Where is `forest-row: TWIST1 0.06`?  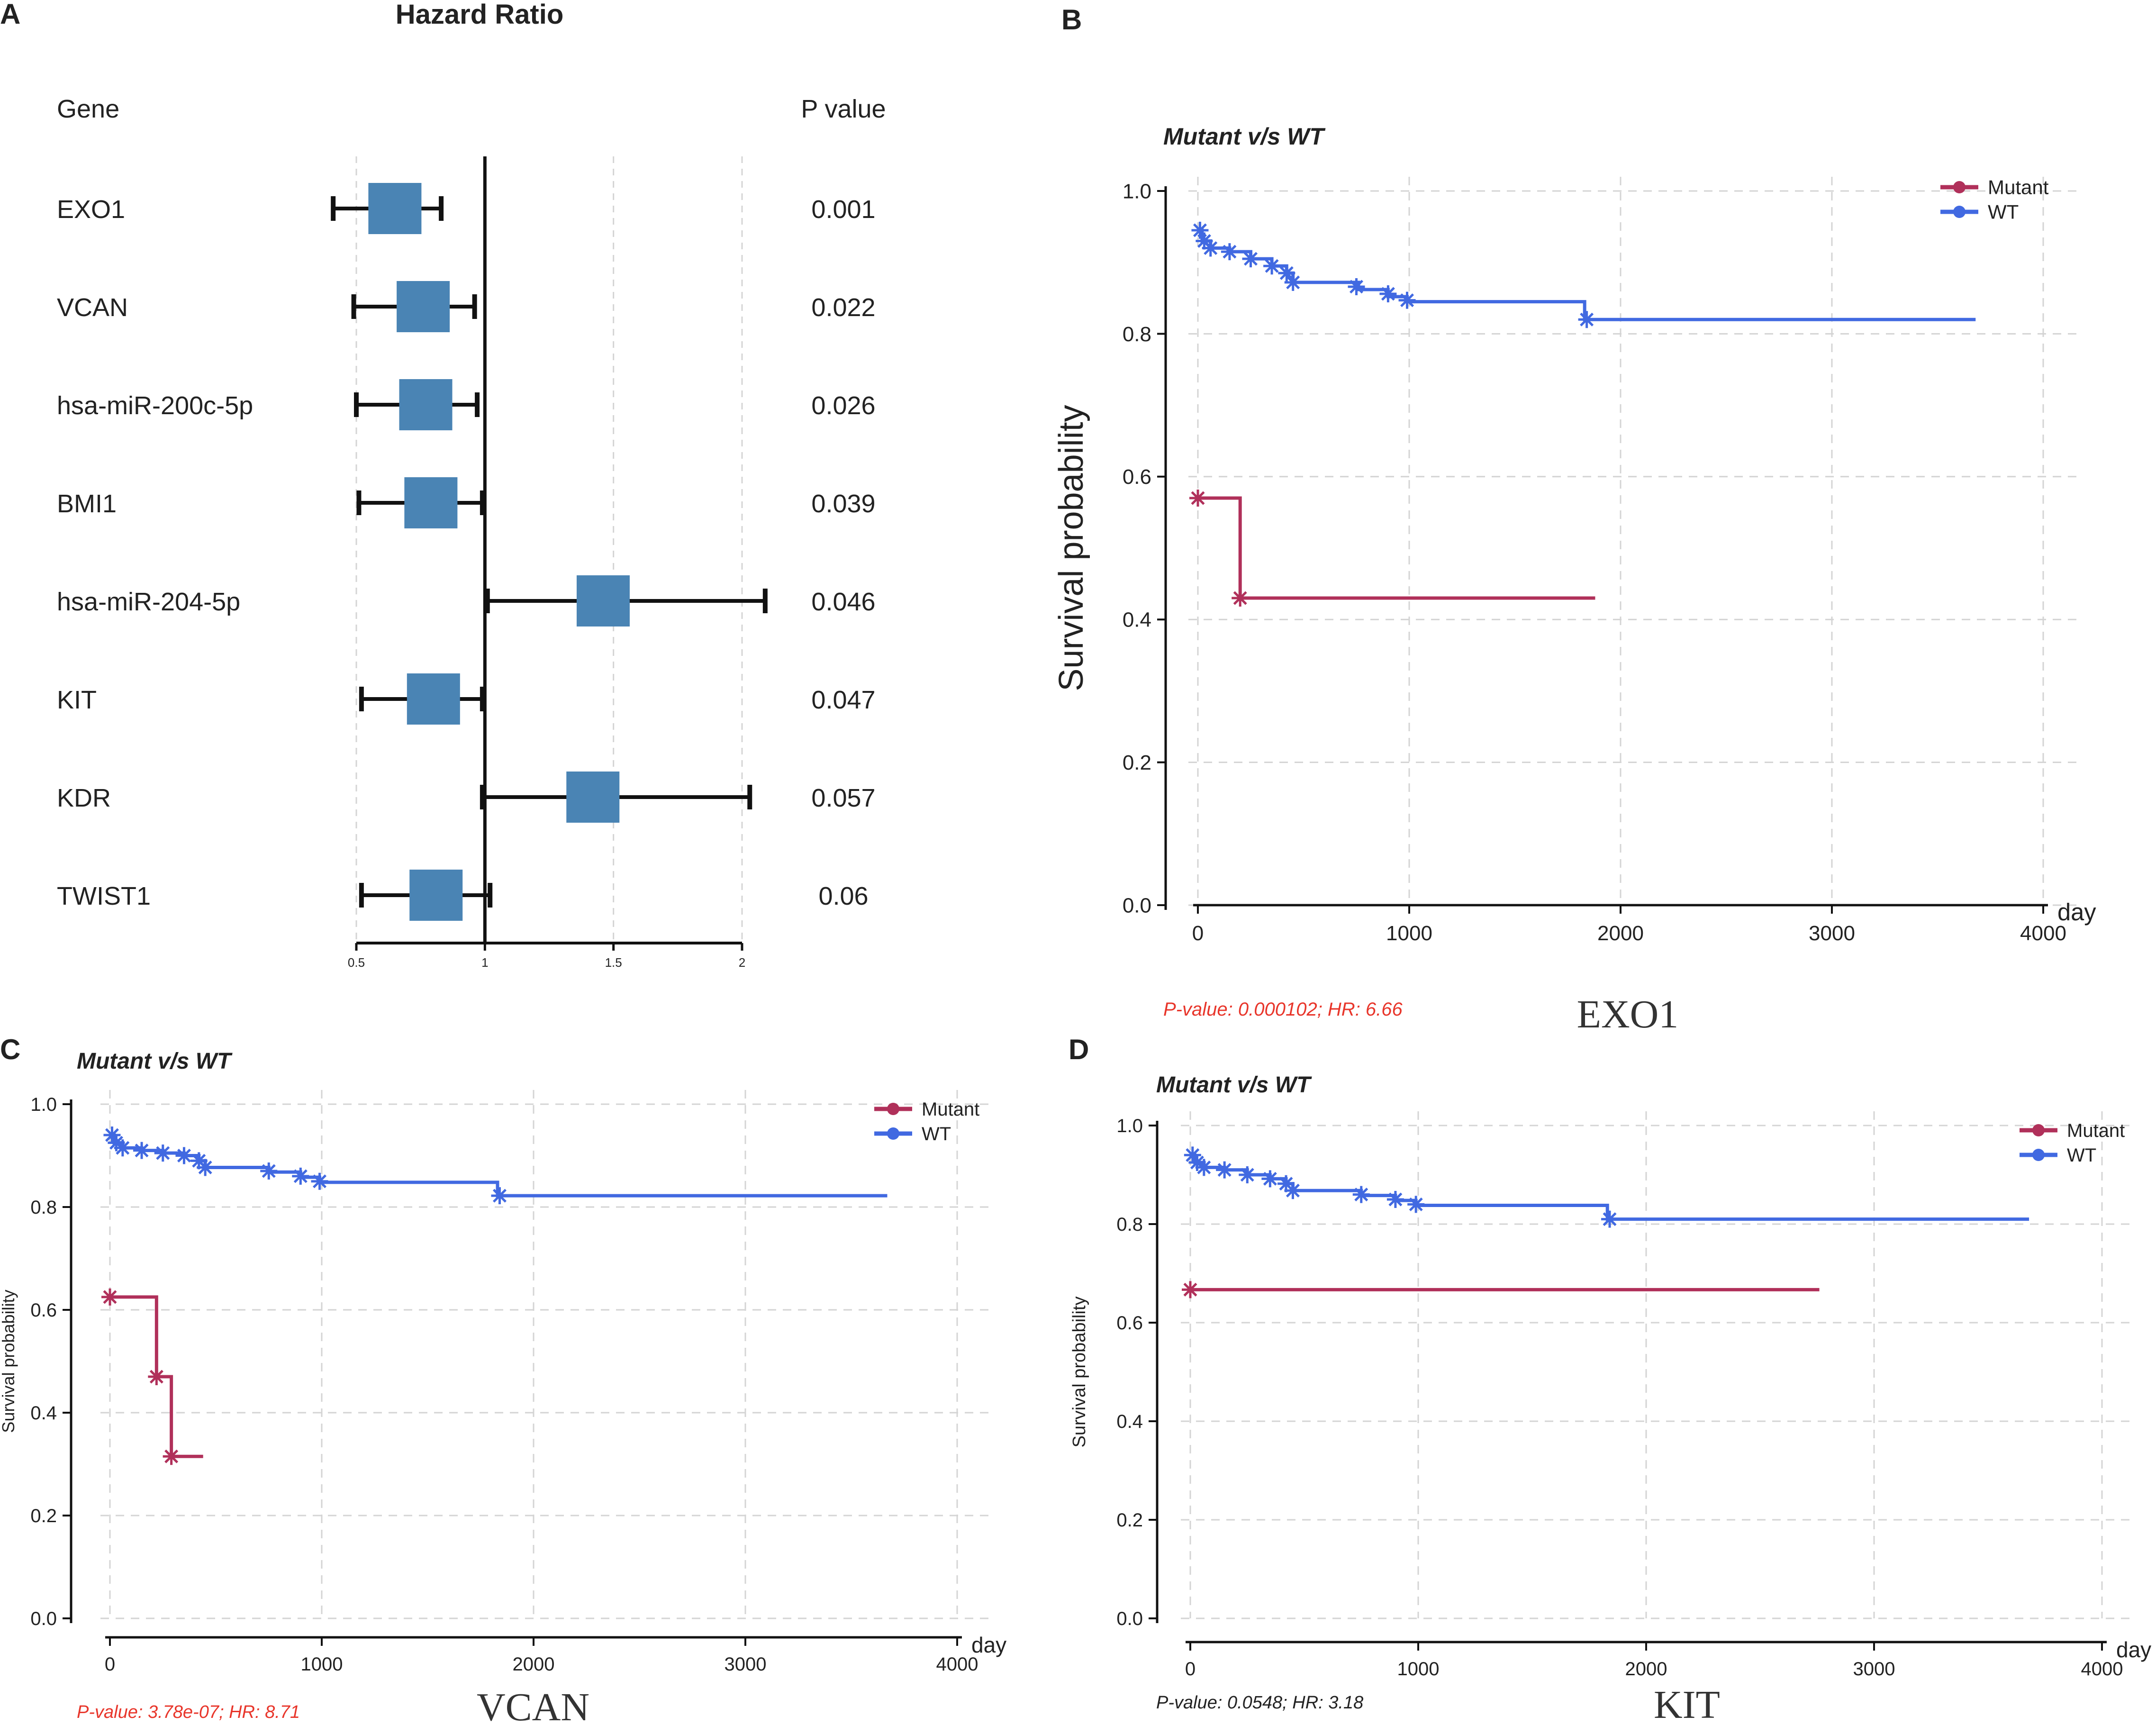 forest-row: TWIST1 0.06 is located at coordinates (463, 895).